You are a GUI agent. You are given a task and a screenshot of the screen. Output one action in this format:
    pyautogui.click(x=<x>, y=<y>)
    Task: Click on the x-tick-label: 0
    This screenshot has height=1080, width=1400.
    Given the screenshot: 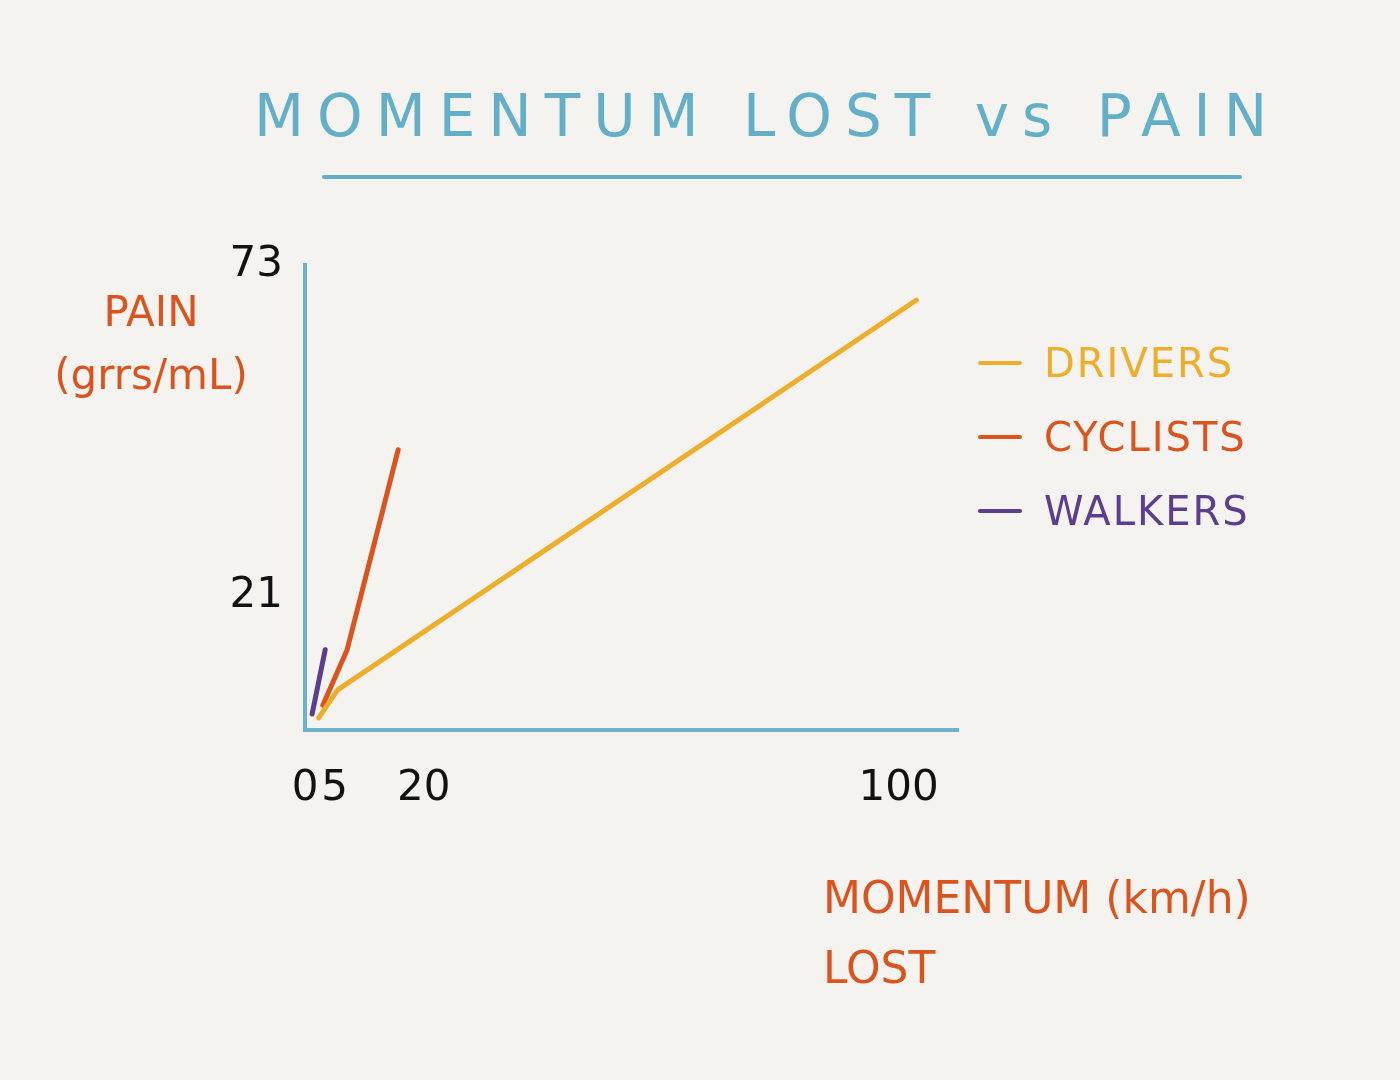 What is the action you would take?
    pyautogui.click(x=305, y=786)
    